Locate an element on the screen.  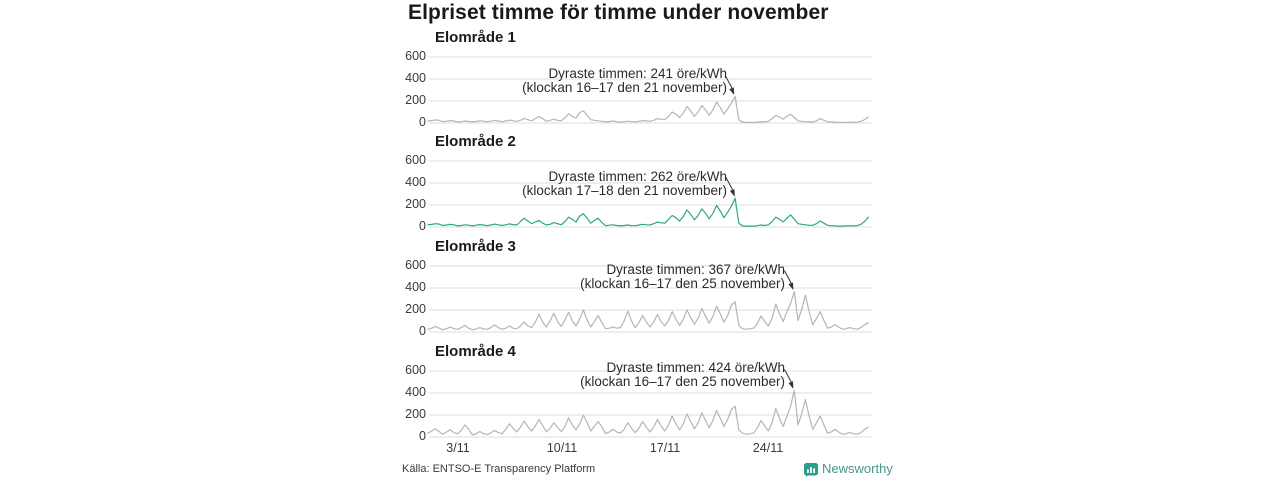
x-tick-label: 3/11 is located at coordinates (458, 448).